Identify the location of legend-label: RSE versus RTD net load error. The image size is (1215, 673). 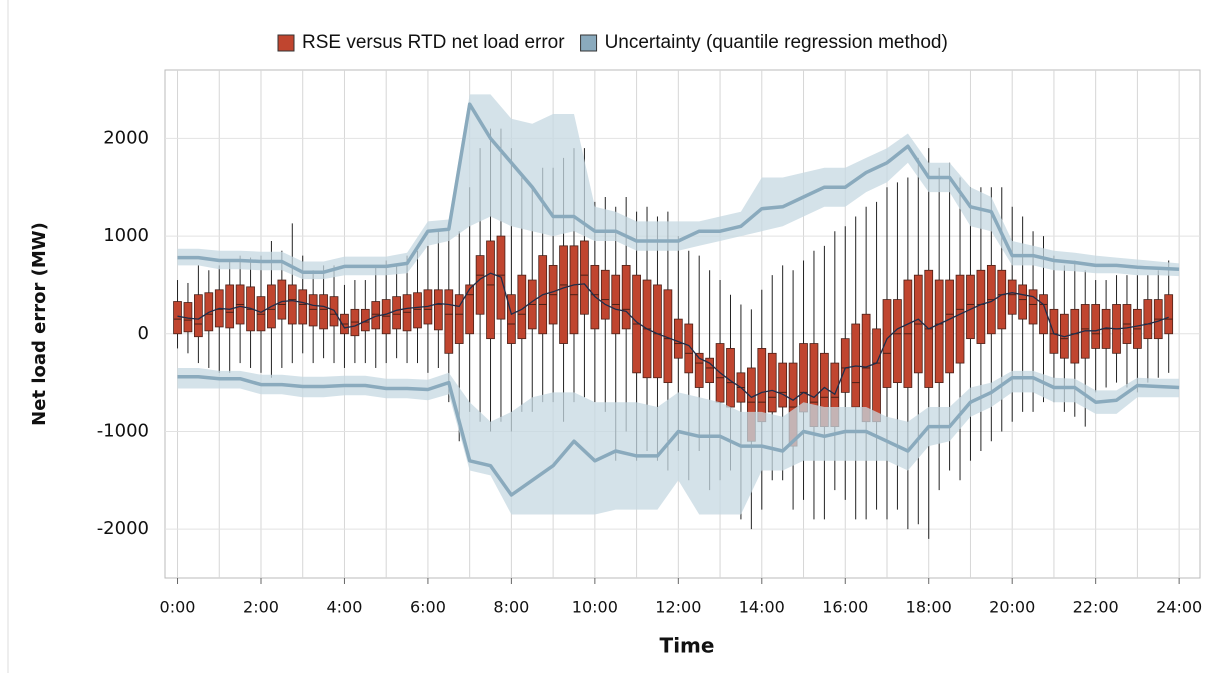
(433, 42).